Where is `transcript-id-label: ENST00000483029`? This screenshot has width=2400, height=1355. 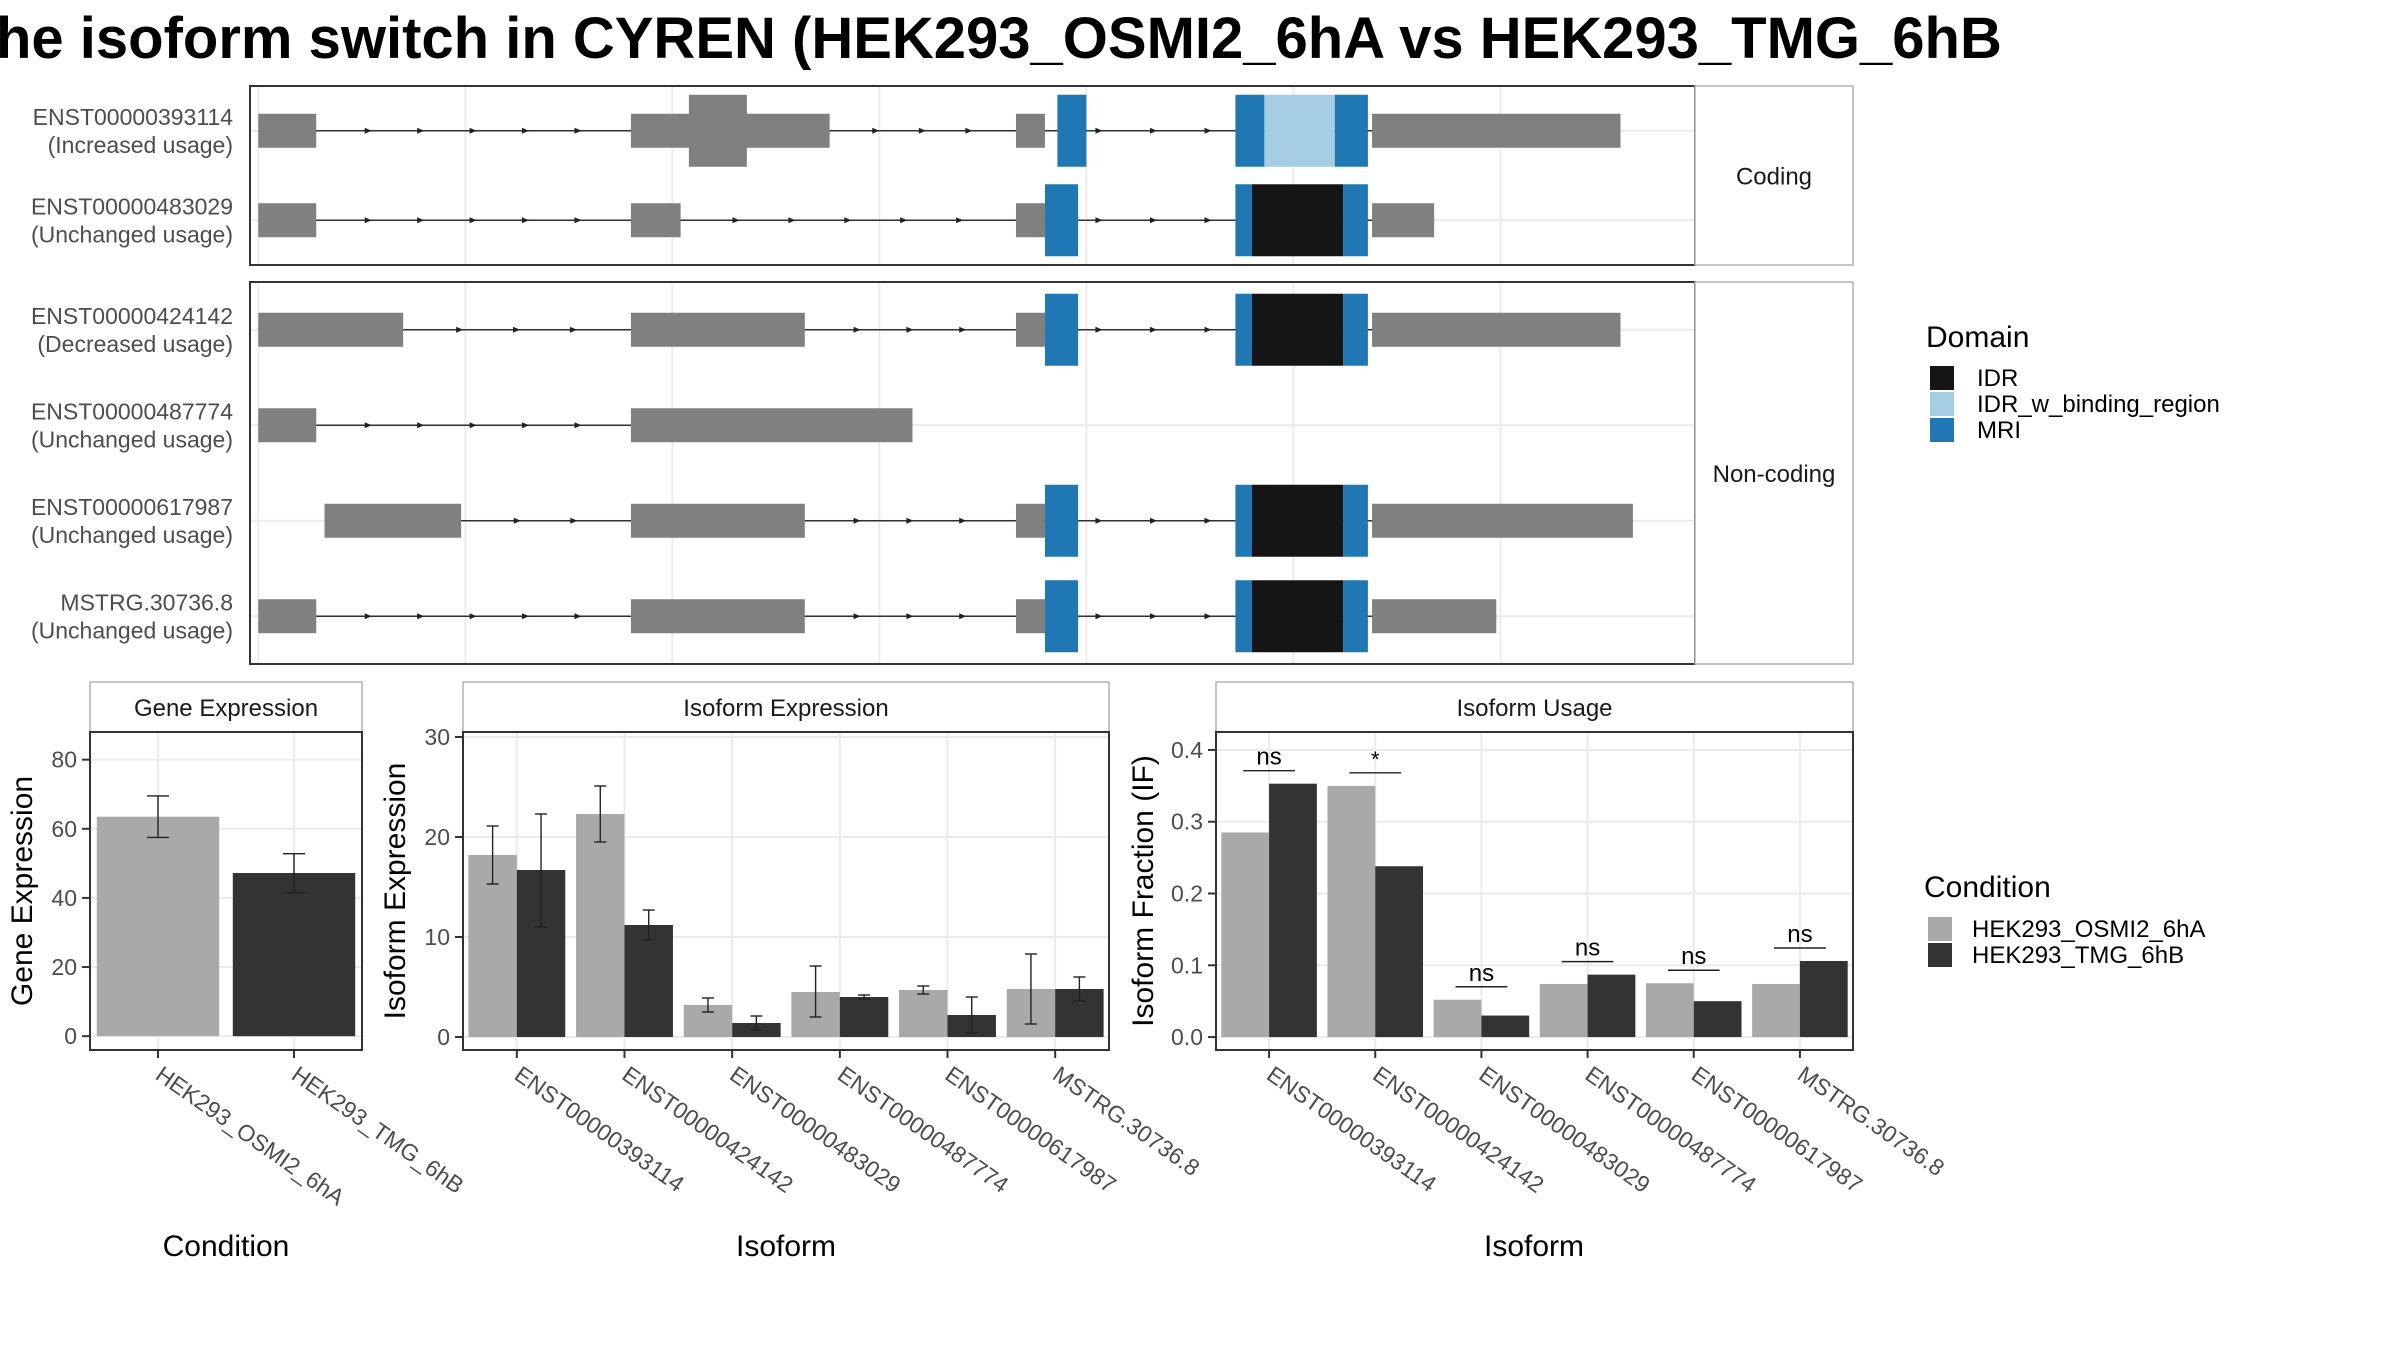
transcript-id-label: ENST00000483029 is located at coordinates (132, 206).